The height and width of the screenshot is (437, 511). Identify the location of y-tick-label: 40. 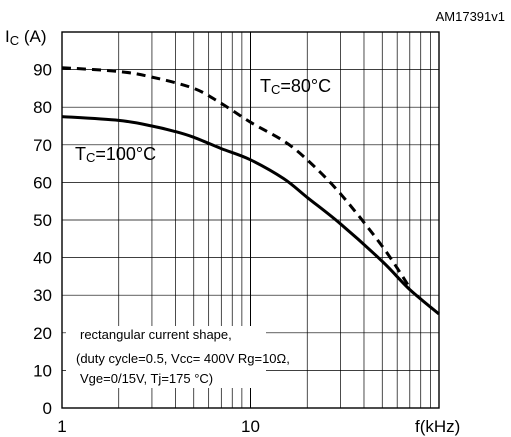
(42, 258).